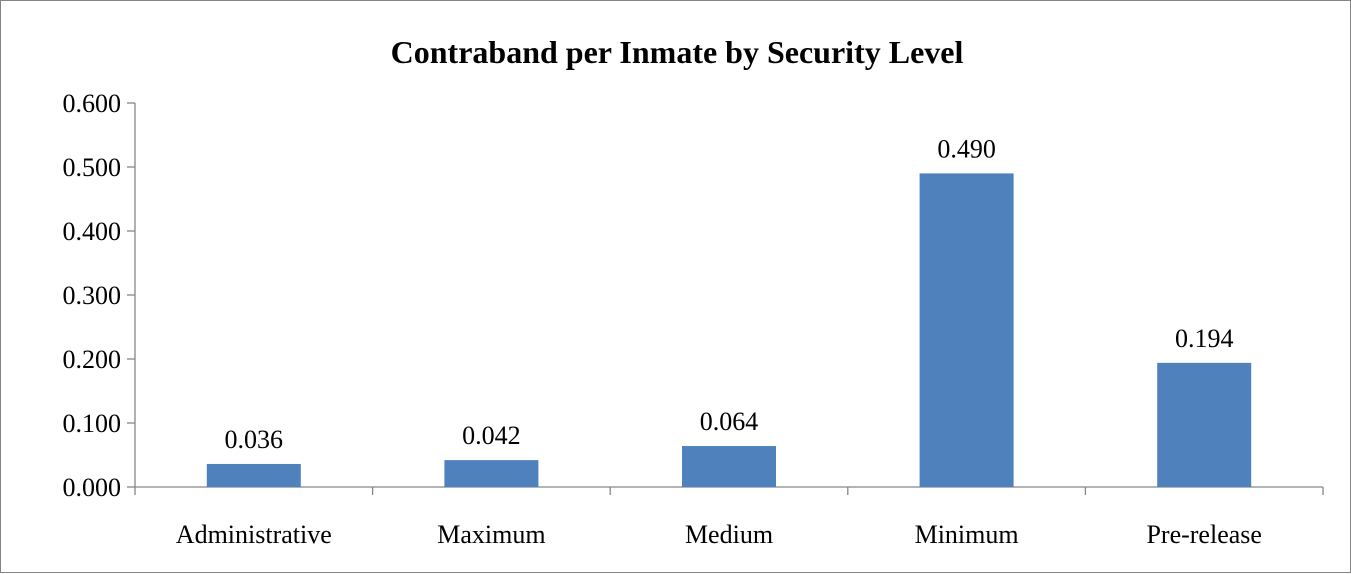 The width and height of the screenshot is (1351, 574). What do you see at coordinates (729, 490) in the screenshot?
I see `x-axis` at bounding box center [729, 490].